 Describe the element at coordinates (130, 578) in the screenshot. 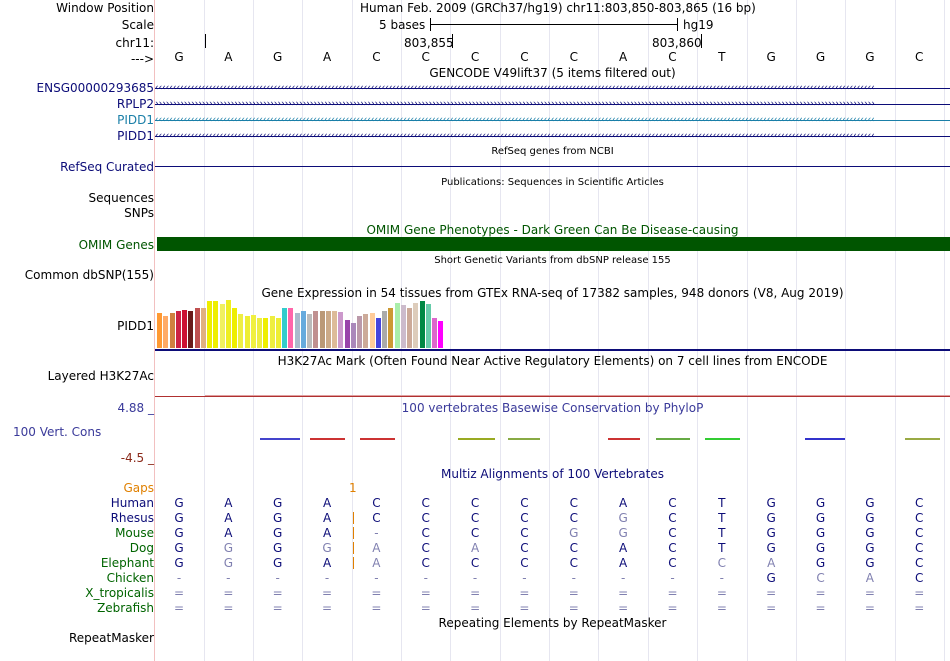

I see `species-label: Chicken` at that location.